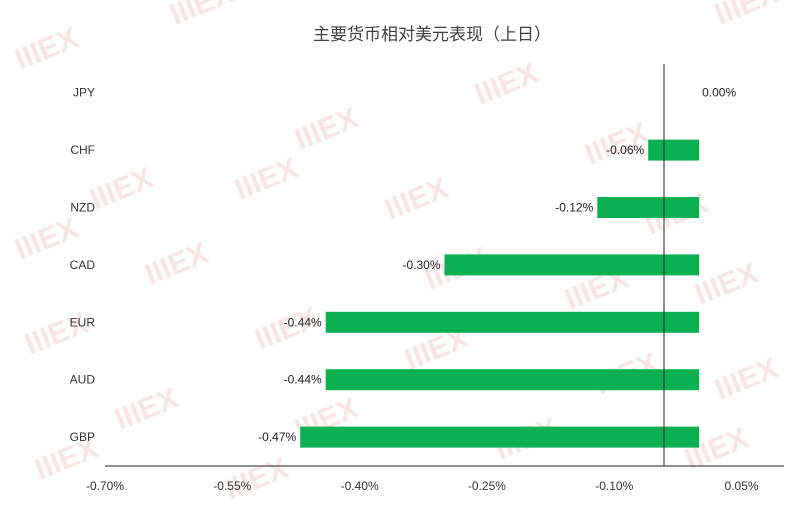 Image resolution: width=800 pixels, height=511 pixels. Describe the element at coordinates (360, 486) in the screenshot. I see `x-tick-label: -0.40%` at that location.